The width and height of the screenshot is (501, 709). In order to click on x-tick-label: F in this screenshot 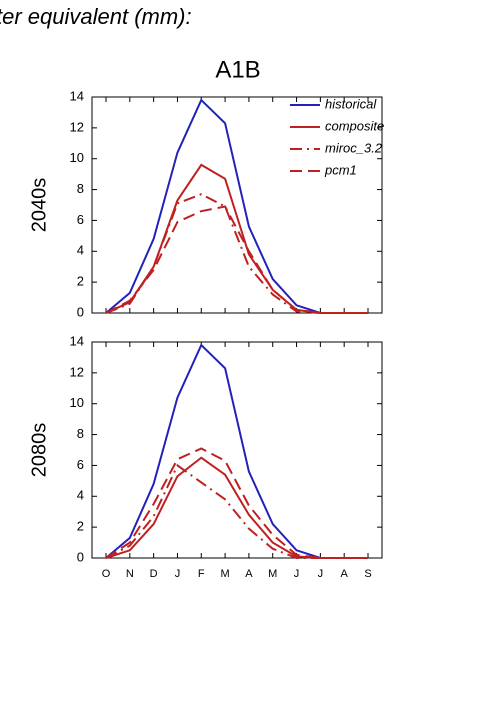, I will do `click(201, 574)`.